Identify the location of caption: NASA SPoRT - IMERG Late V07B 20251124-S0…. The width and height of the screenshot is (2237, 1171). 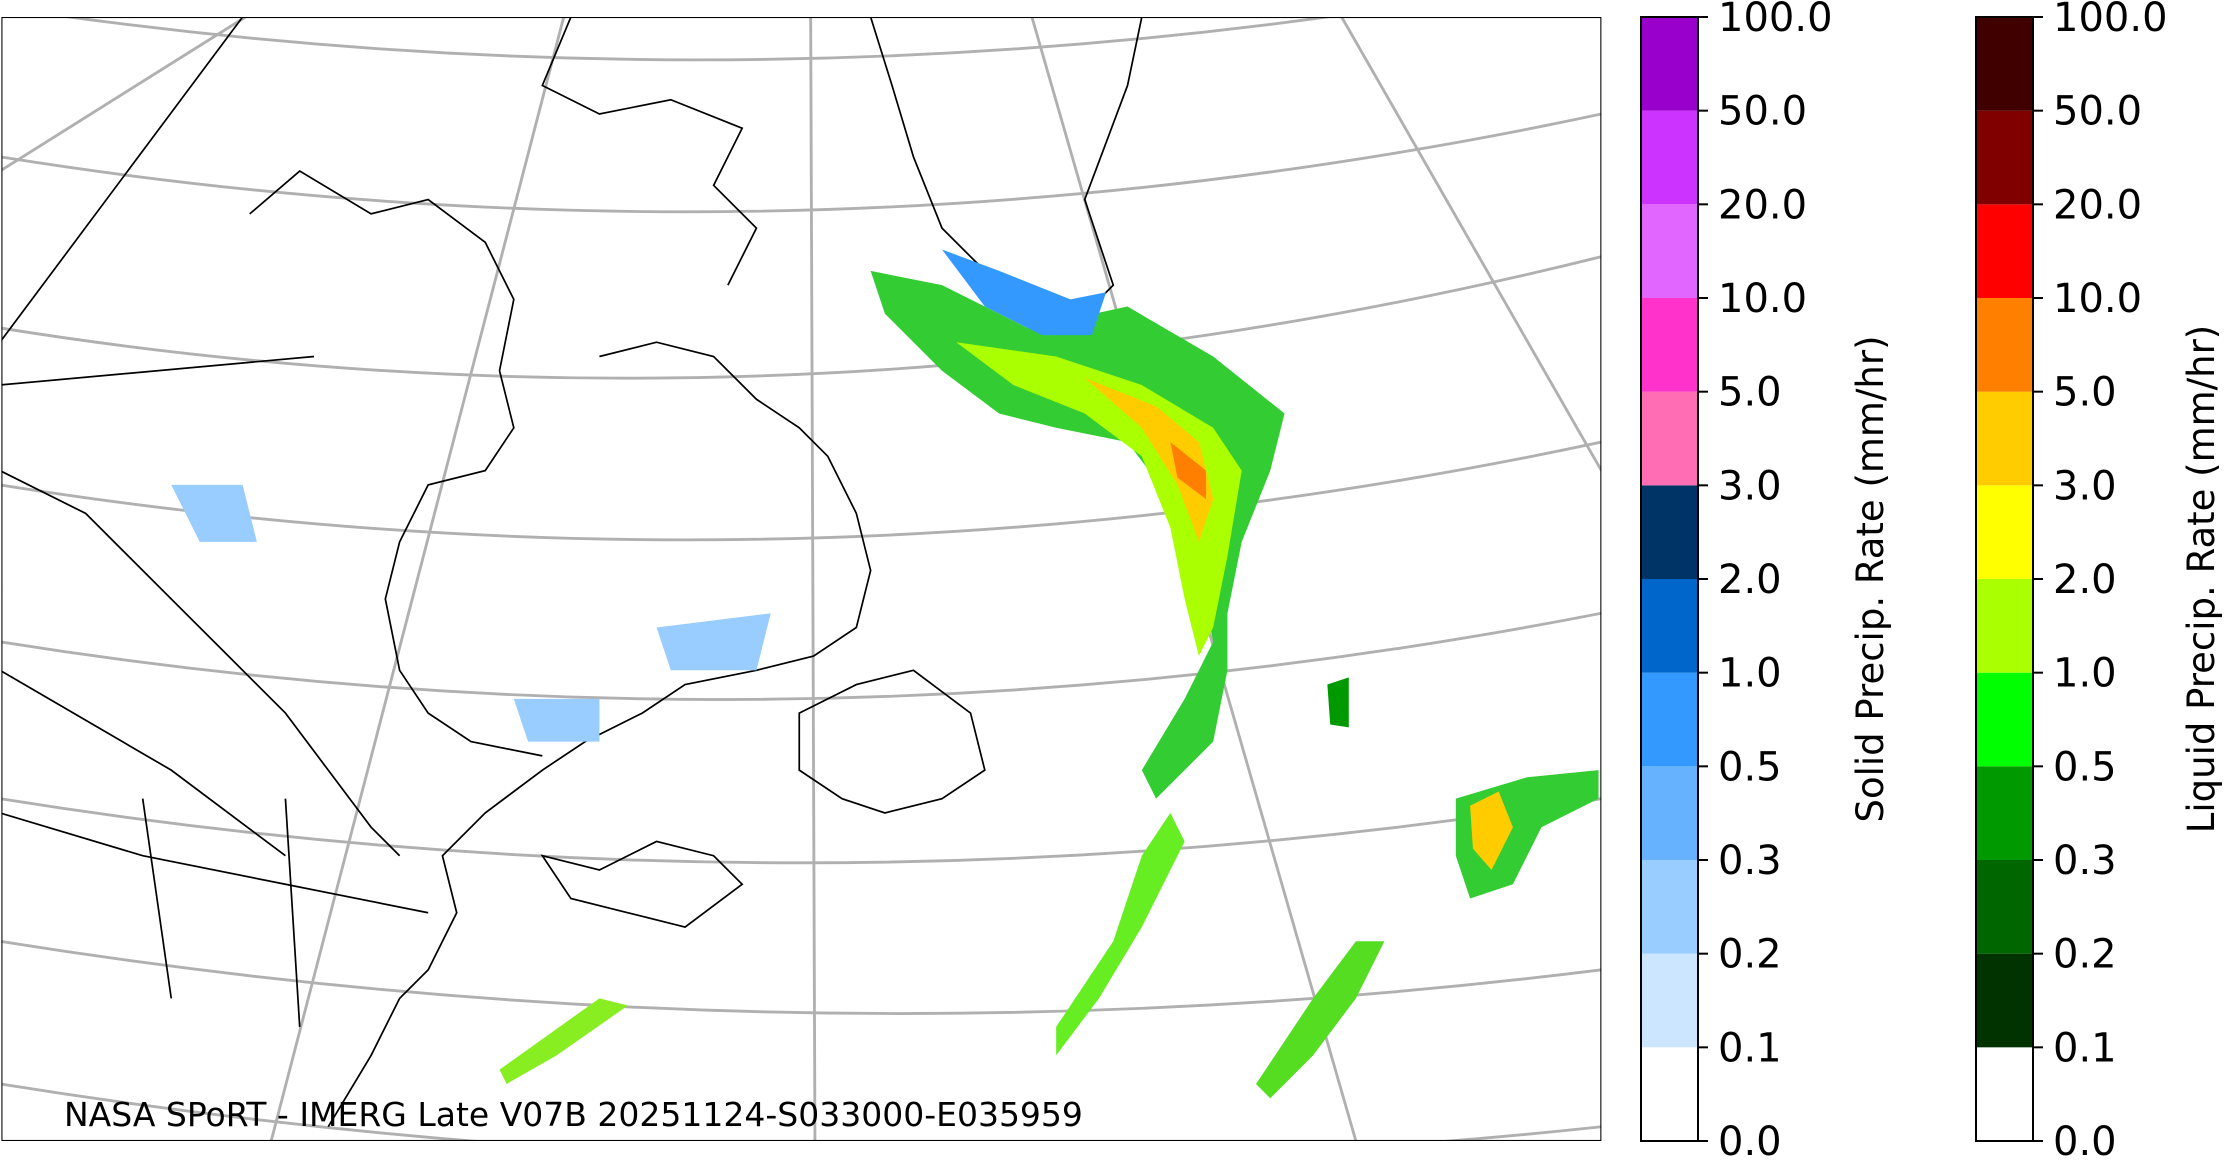
(573, 1114).